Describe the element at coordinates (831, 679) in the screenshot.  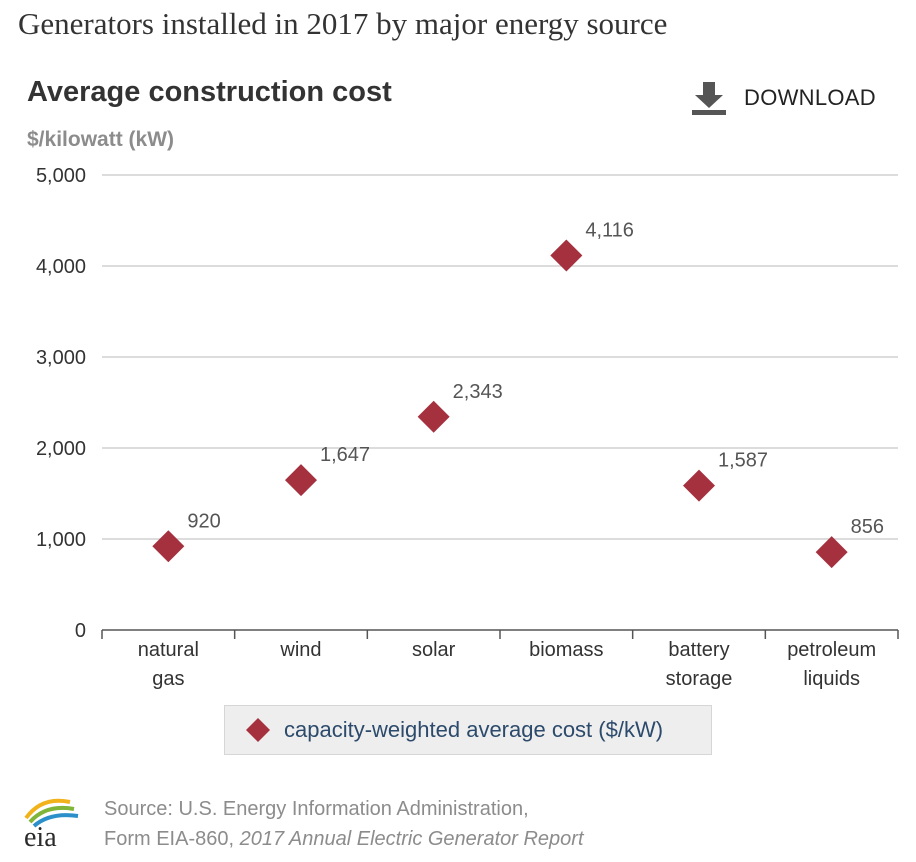
I see `x-tick-label: liquids` at that location.